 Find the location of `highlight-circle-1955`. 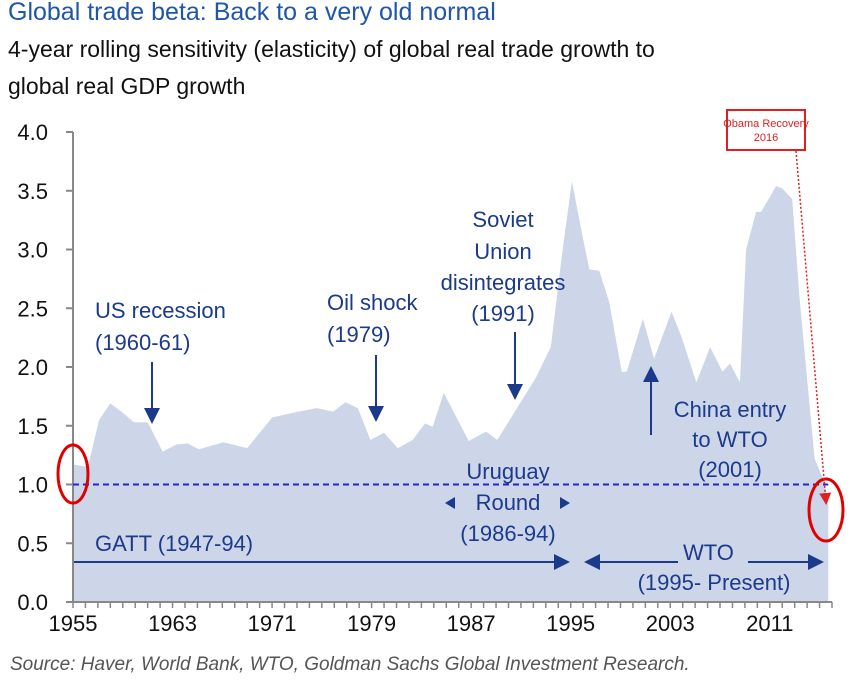

highlight-circle-1955 is located at coordinates (73, 474).